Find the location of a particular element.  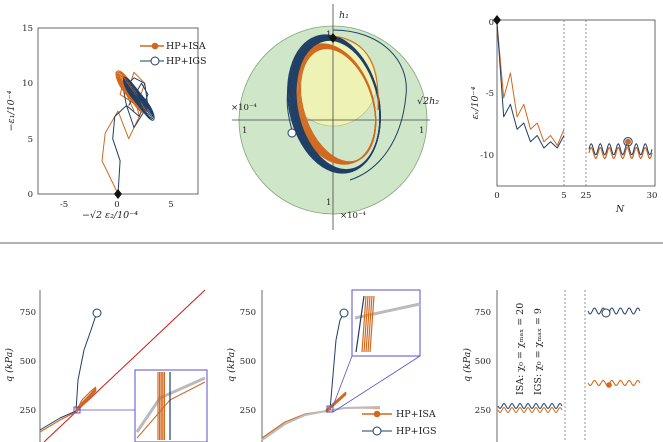

x-tick-label: 30 is located at coordinates (652, 196).